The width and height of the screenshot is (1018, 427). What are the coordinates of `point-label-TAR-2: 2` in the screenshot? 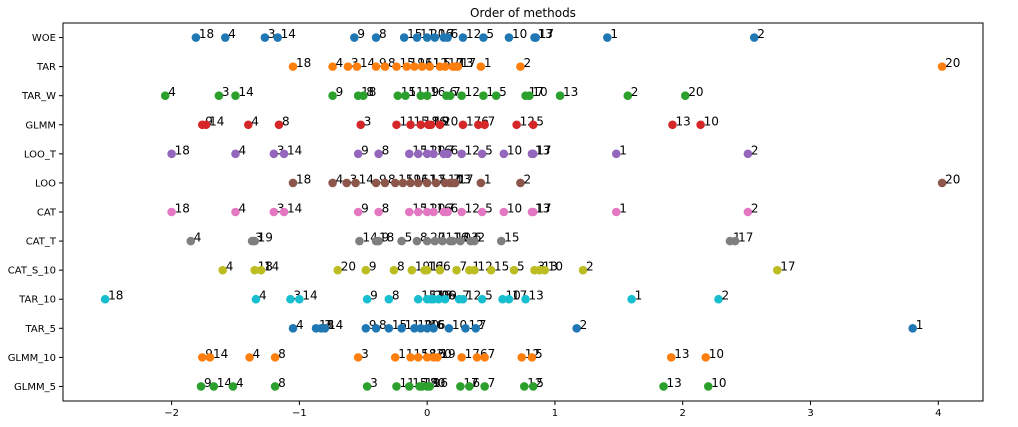 It's located at (527, 63).